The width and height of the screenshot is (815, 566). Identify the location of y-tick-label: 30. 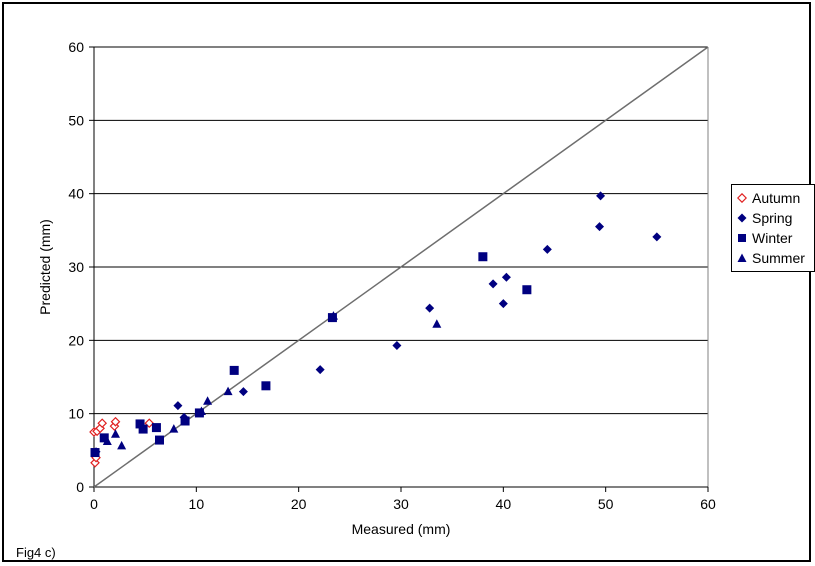
(76, 267).